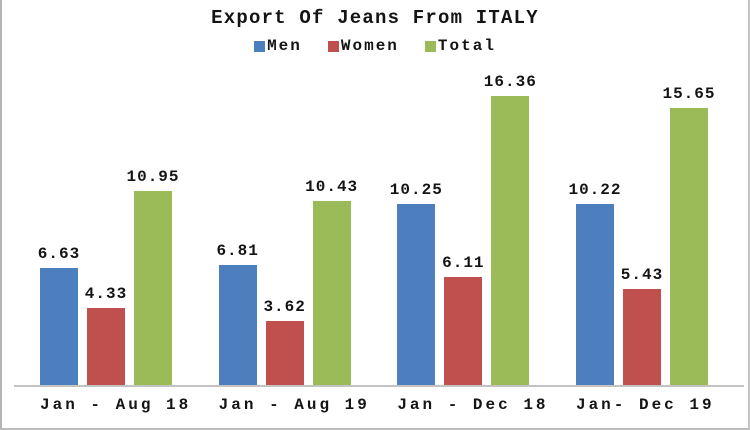  What do you see at coordinates (284, 307) in the screenshot?
I see `value-label-women-1: 3.62` at bounding box center [284, 307].